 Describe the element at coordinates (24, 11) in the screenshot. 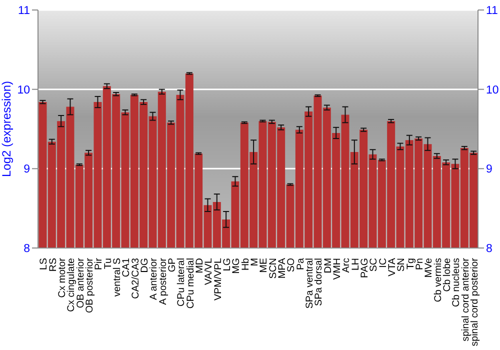

I see `y-tick-label: 11` at that location.